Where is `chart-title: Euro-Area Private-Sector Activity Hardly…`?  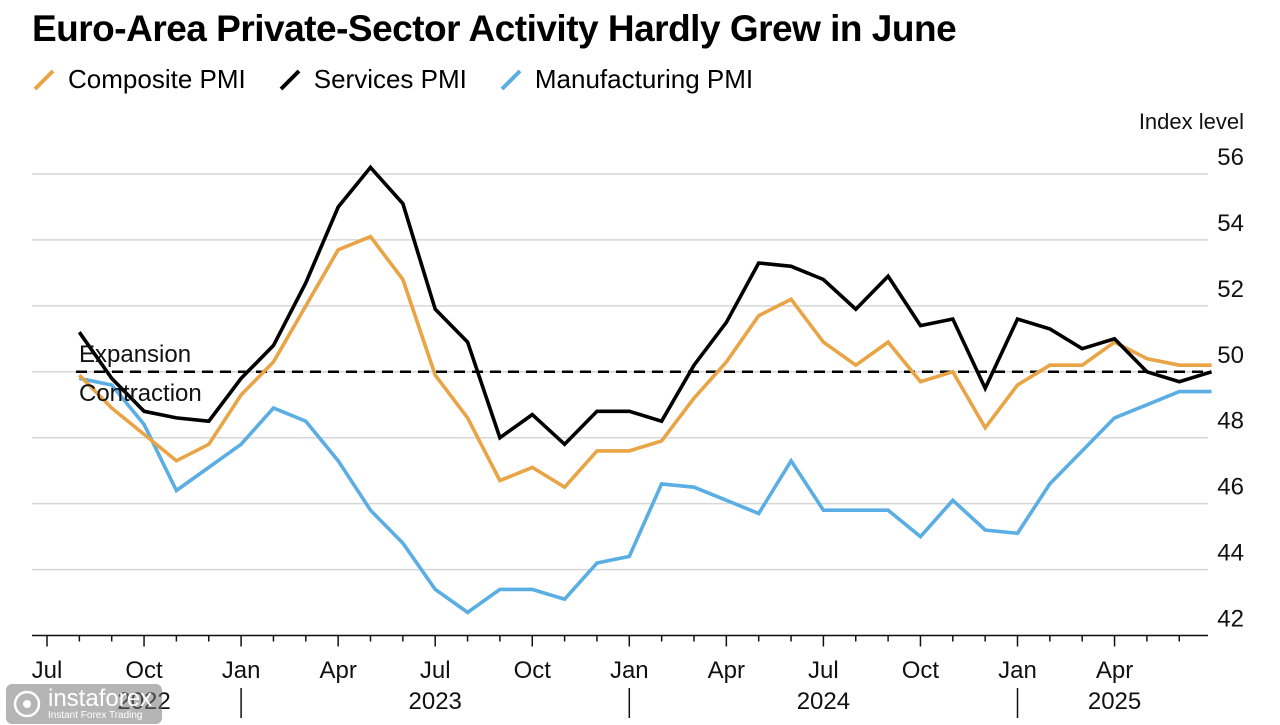
chart-title: Euro-Area Private-Sector Activity Hardly… is located at coordinates (494, 28).